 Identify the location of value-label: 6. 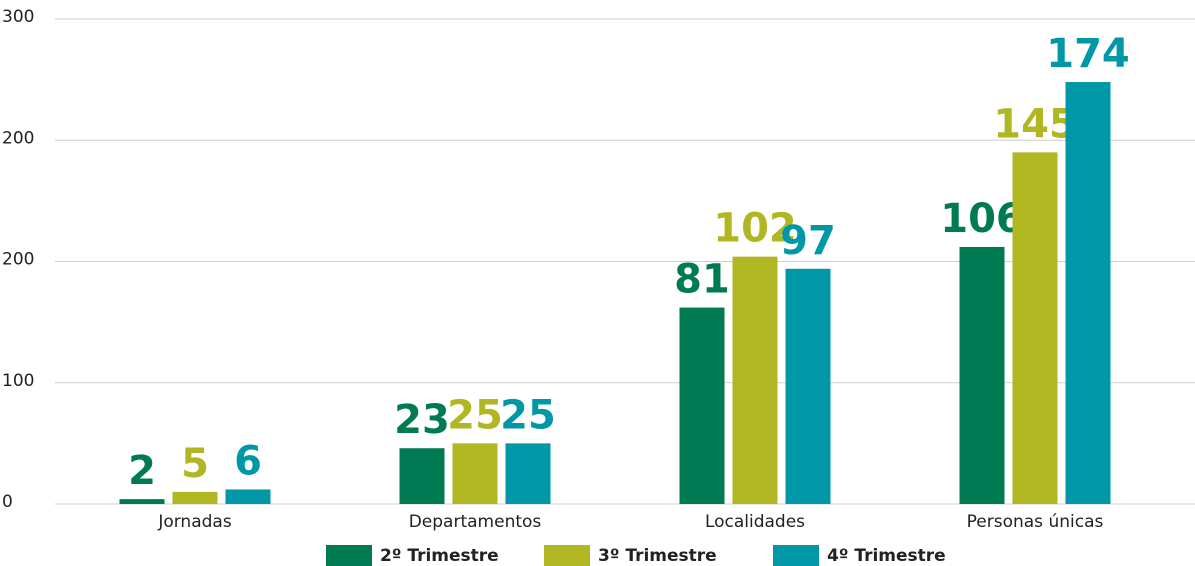
(248, 461).